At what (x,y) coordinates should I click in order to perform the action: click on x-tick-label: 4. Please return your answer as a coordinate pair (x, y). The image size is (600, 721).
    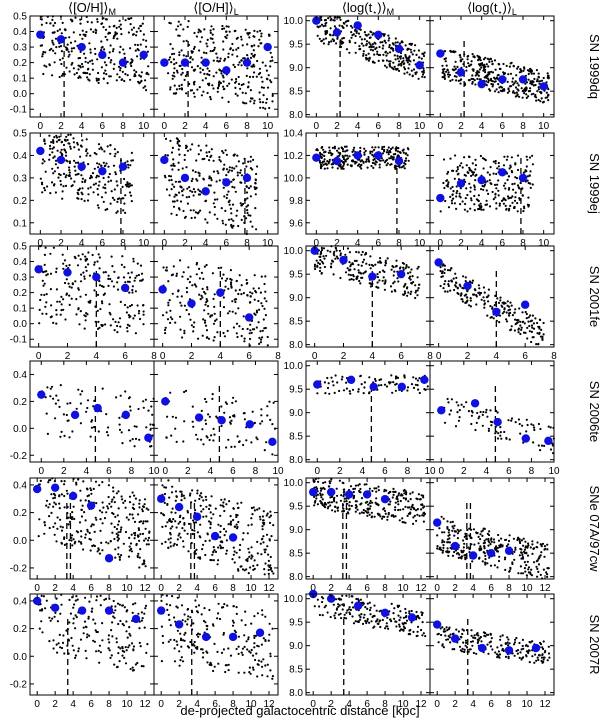
    Looking at the image, I should click on (373, 356).